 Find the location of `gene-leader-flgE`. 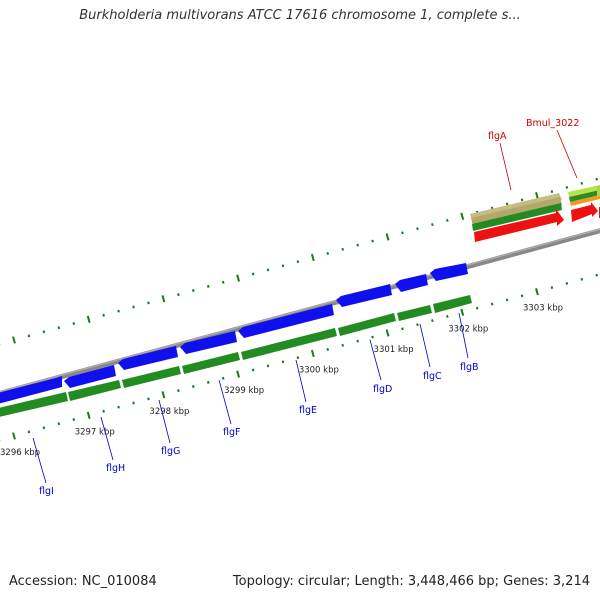

gene-leader-flgE is located at coordinates (301, 381).